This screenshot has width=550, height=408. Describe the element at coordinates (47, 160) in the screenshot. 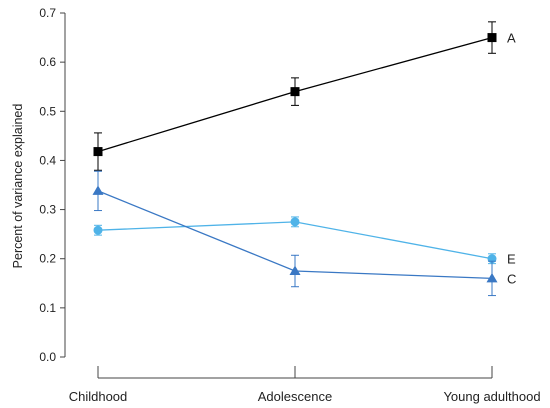

I see `y-tick-label: 0.4` at that location.